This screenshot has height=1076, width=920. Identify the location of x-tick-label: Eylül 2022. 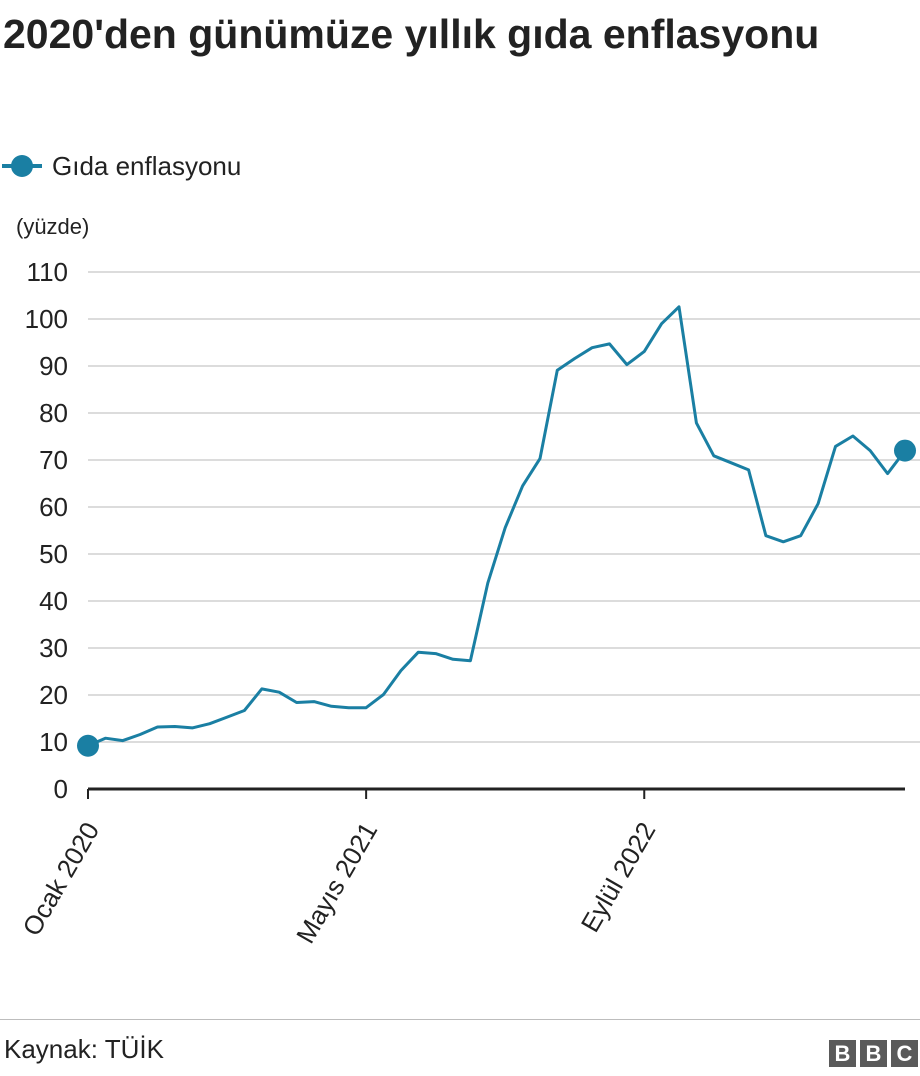
(618, 877).